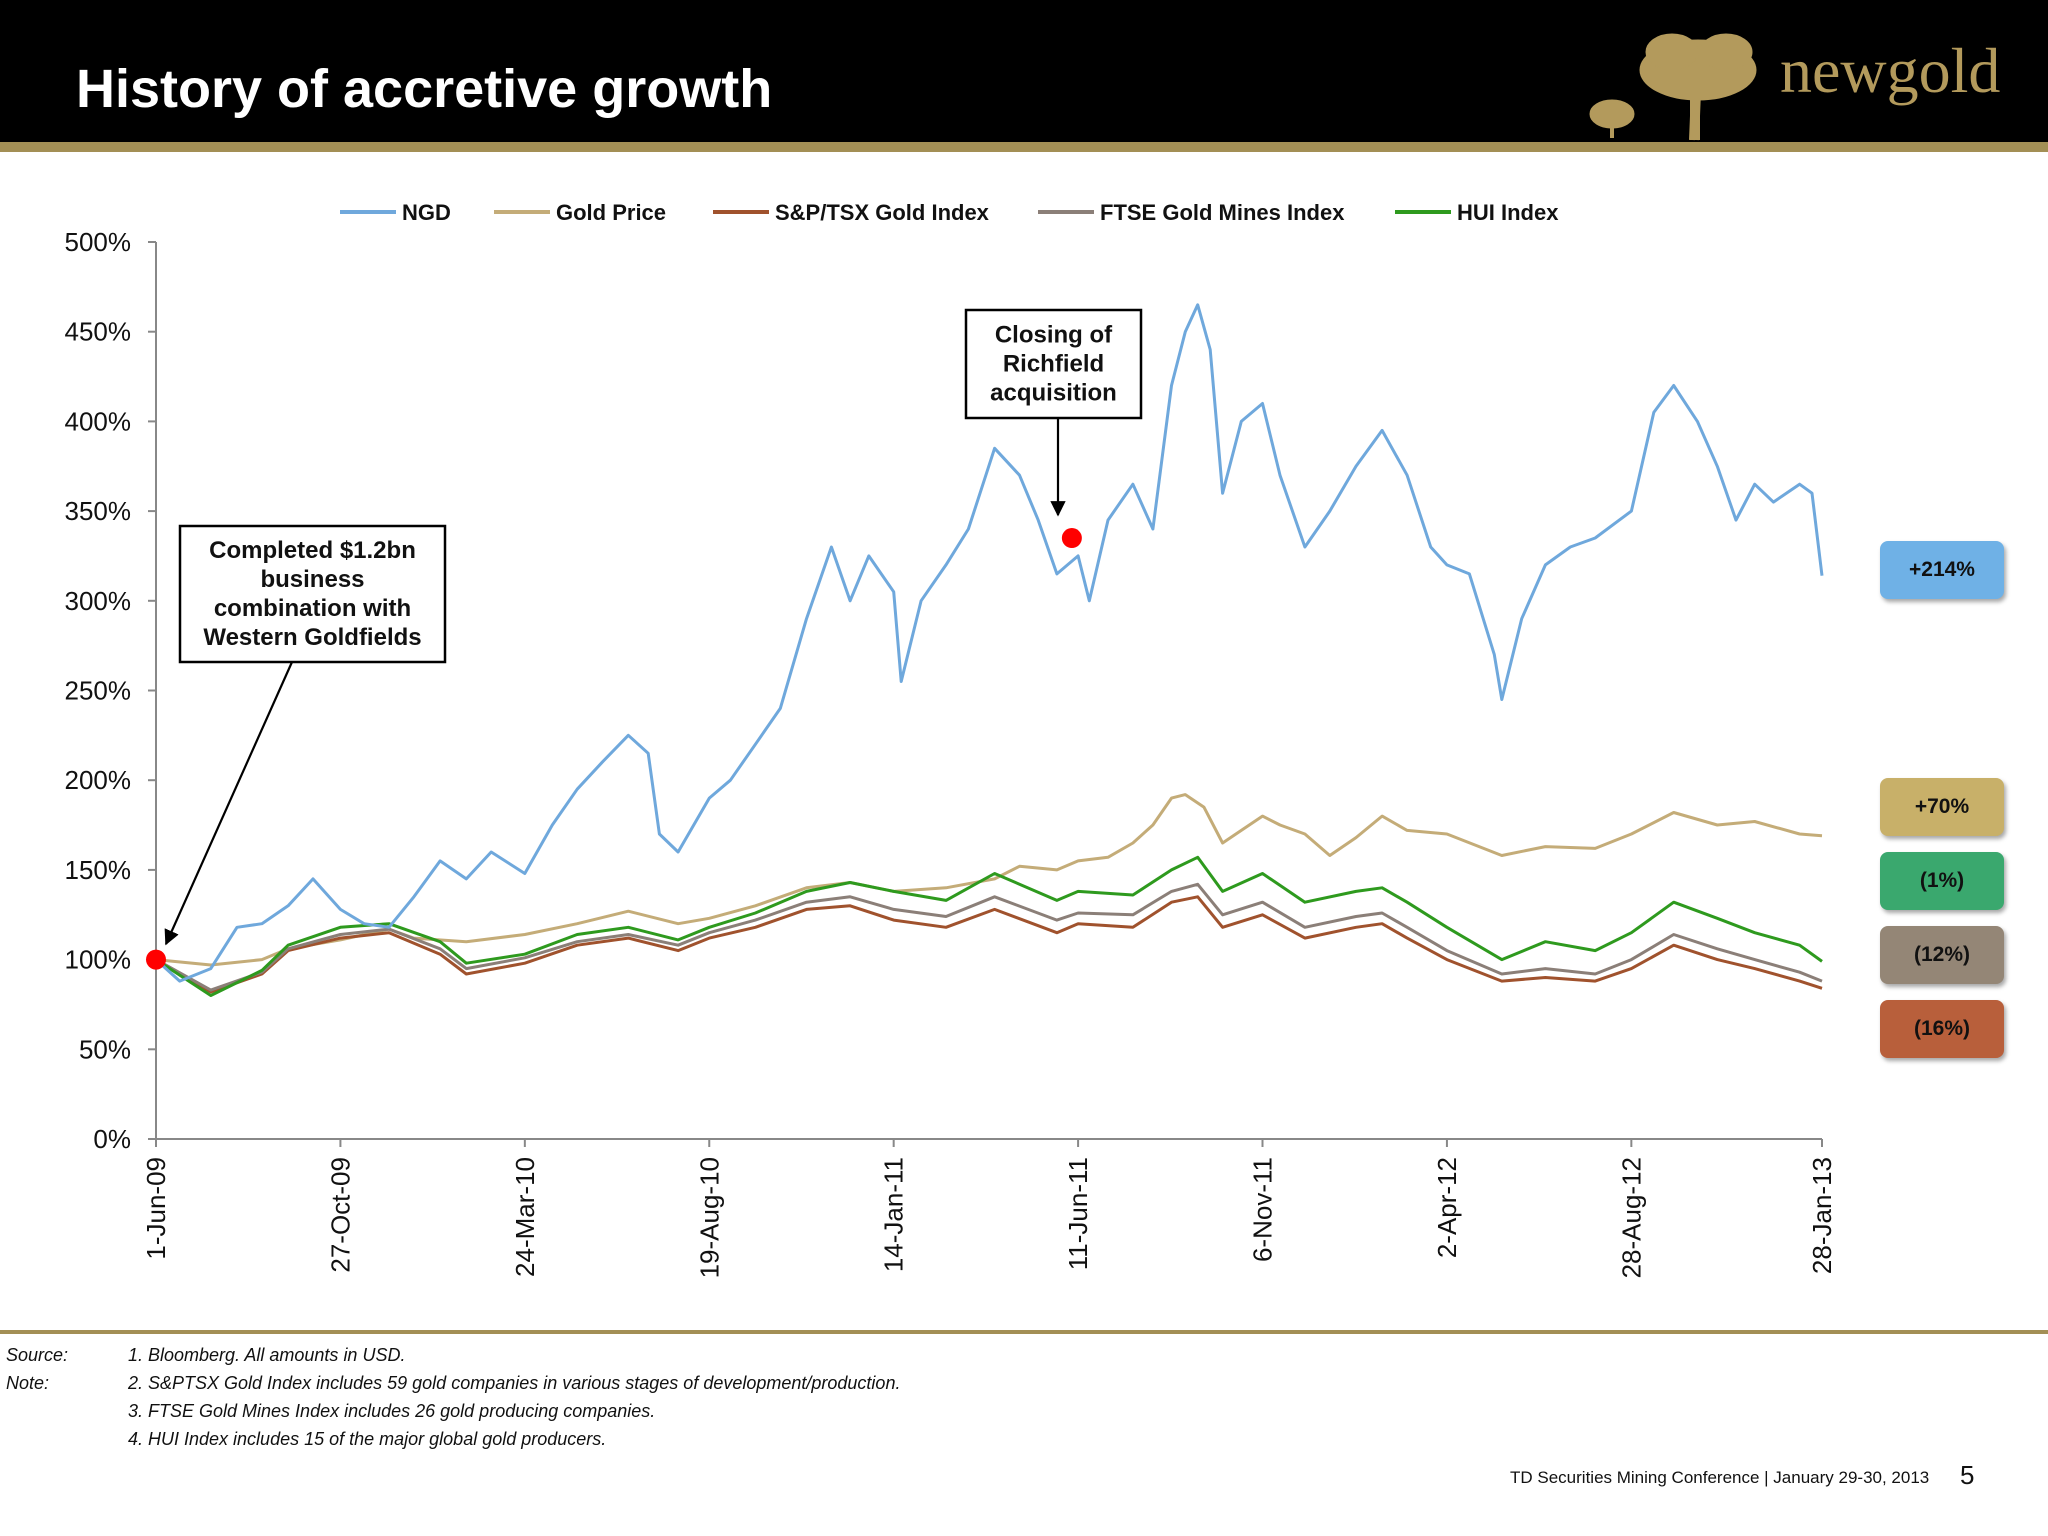 The width and height of the screenshot is (2048, 1536). Describe the element at coordinates (105, 1049) in the screenshot. I see `y-tick-label: 50%` at that location.